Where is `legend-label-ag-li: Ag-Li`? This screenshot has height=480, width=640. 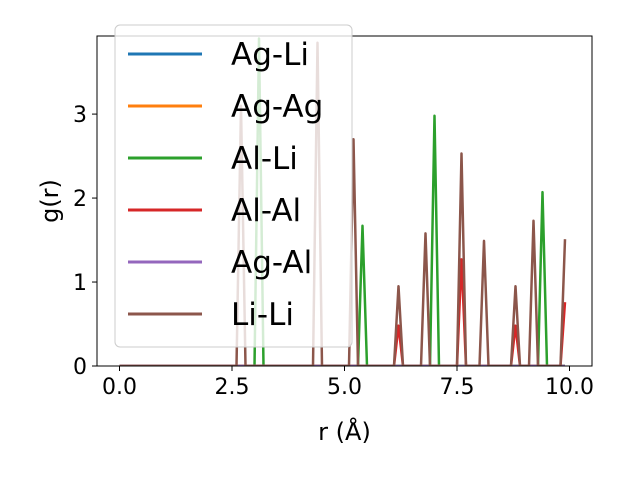 legend-label-ag-li: Ag-Li is located at coordinates (270, 55).